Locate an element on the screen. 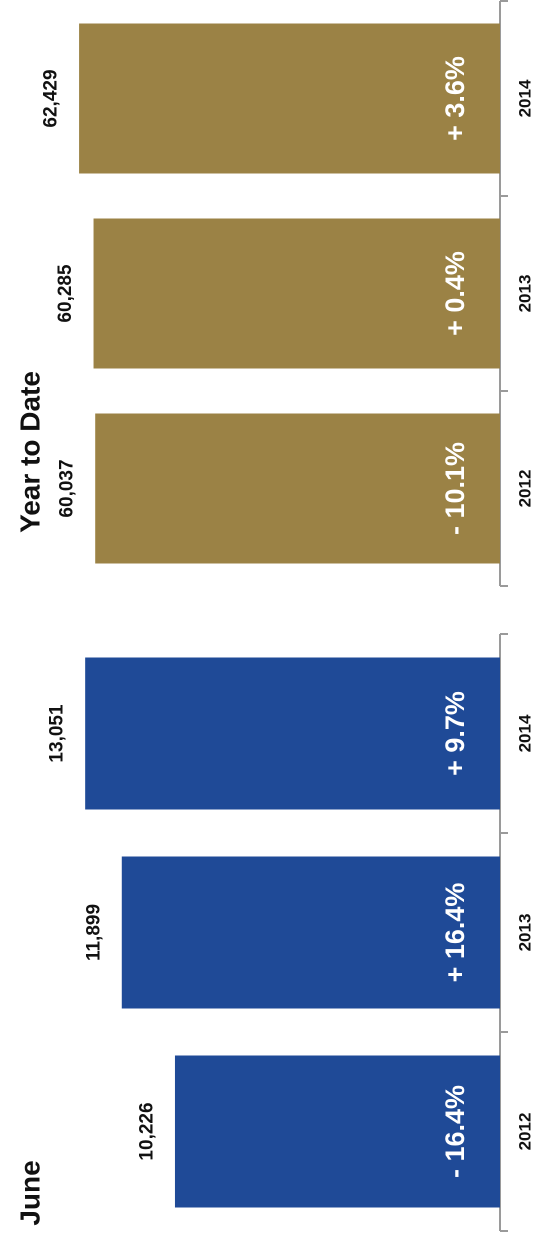 Image resolution: width=539 pixels, height=1246 pixels. chart-title: Year to Date is located at coordinates (30, 452).